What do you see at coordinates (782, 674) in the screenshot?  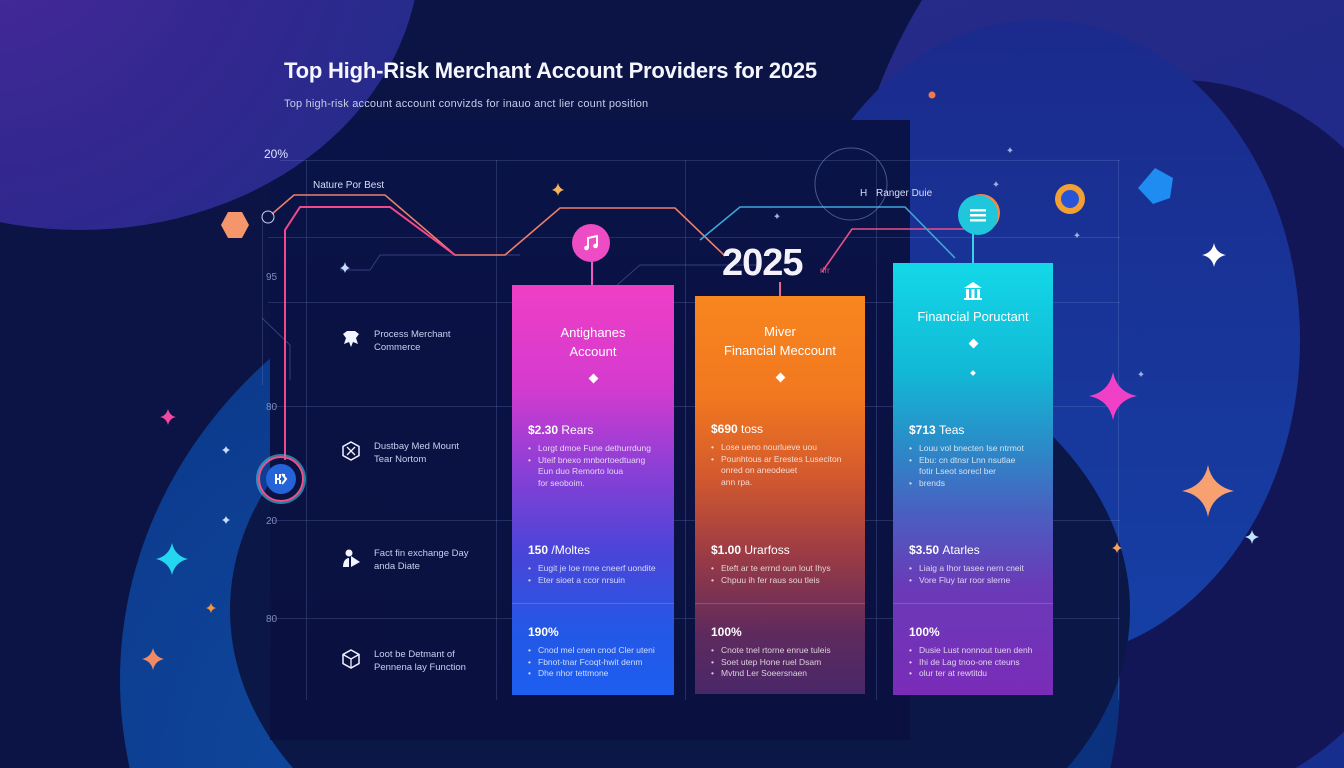 I see `bullet: Mvtnd Ler Soeersnaen` at bounding box center [782, 674].